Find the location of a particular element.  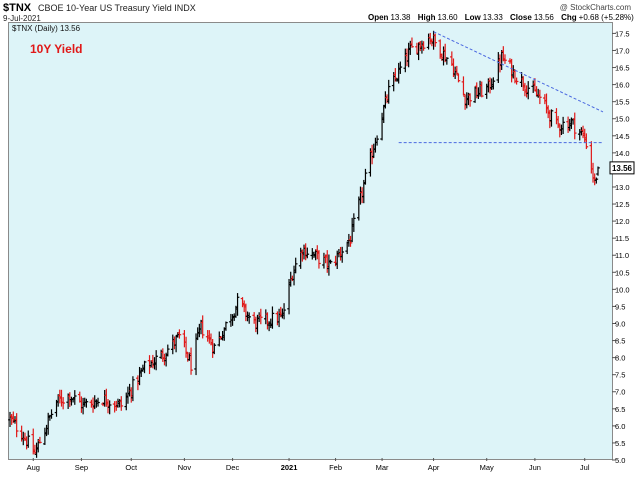

y-tick-label: 5.5 is located at coordinates (620, 443).